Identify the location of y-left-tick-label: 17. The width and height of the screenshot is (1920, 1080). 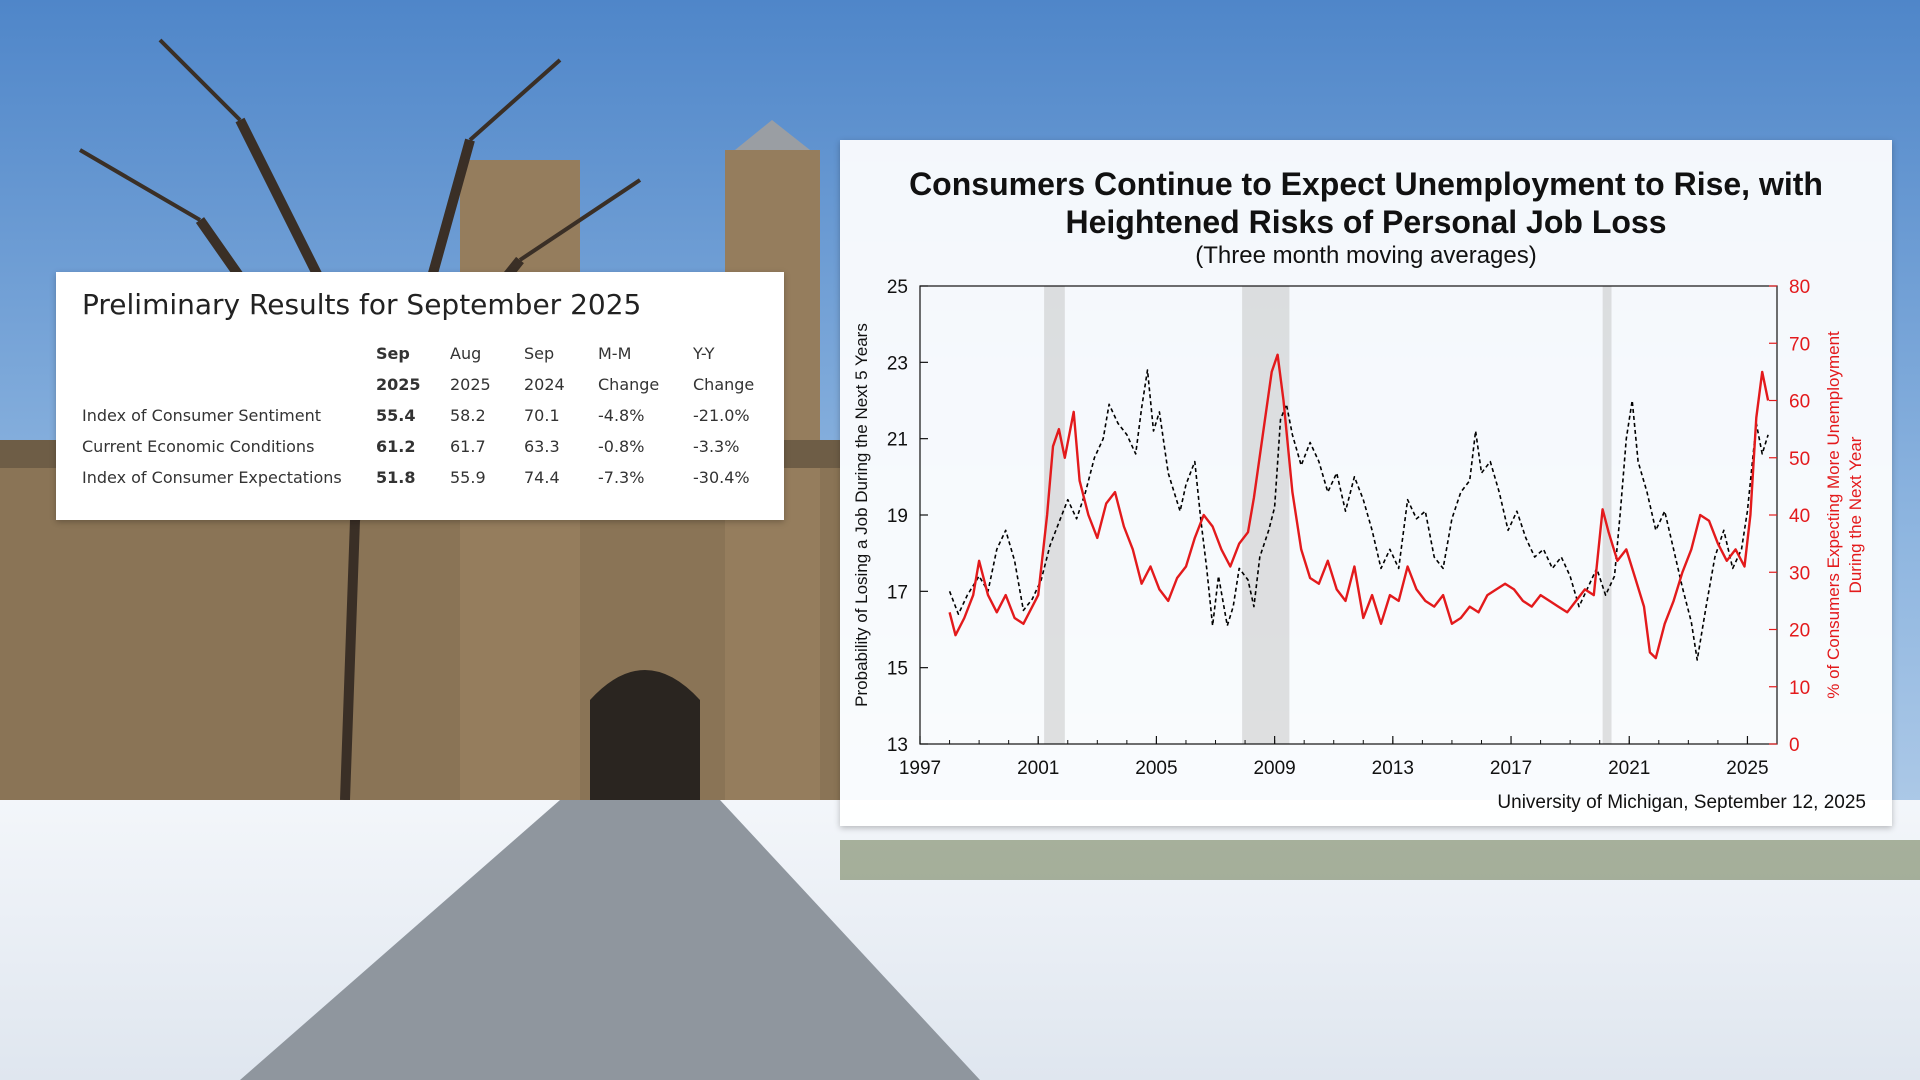
(897, 592).